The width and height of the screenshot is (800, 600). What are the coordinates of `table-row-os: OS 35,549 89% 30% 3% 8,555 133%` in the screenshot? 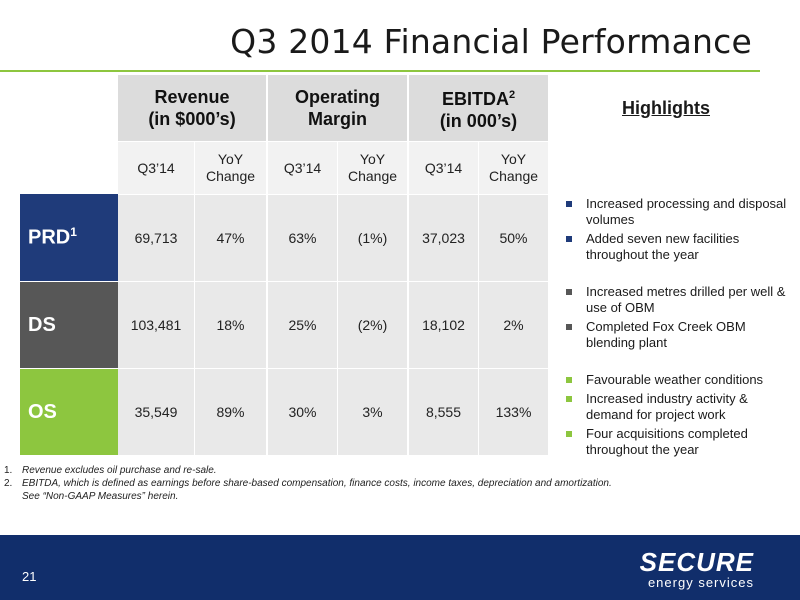 It's located at (284, 411).